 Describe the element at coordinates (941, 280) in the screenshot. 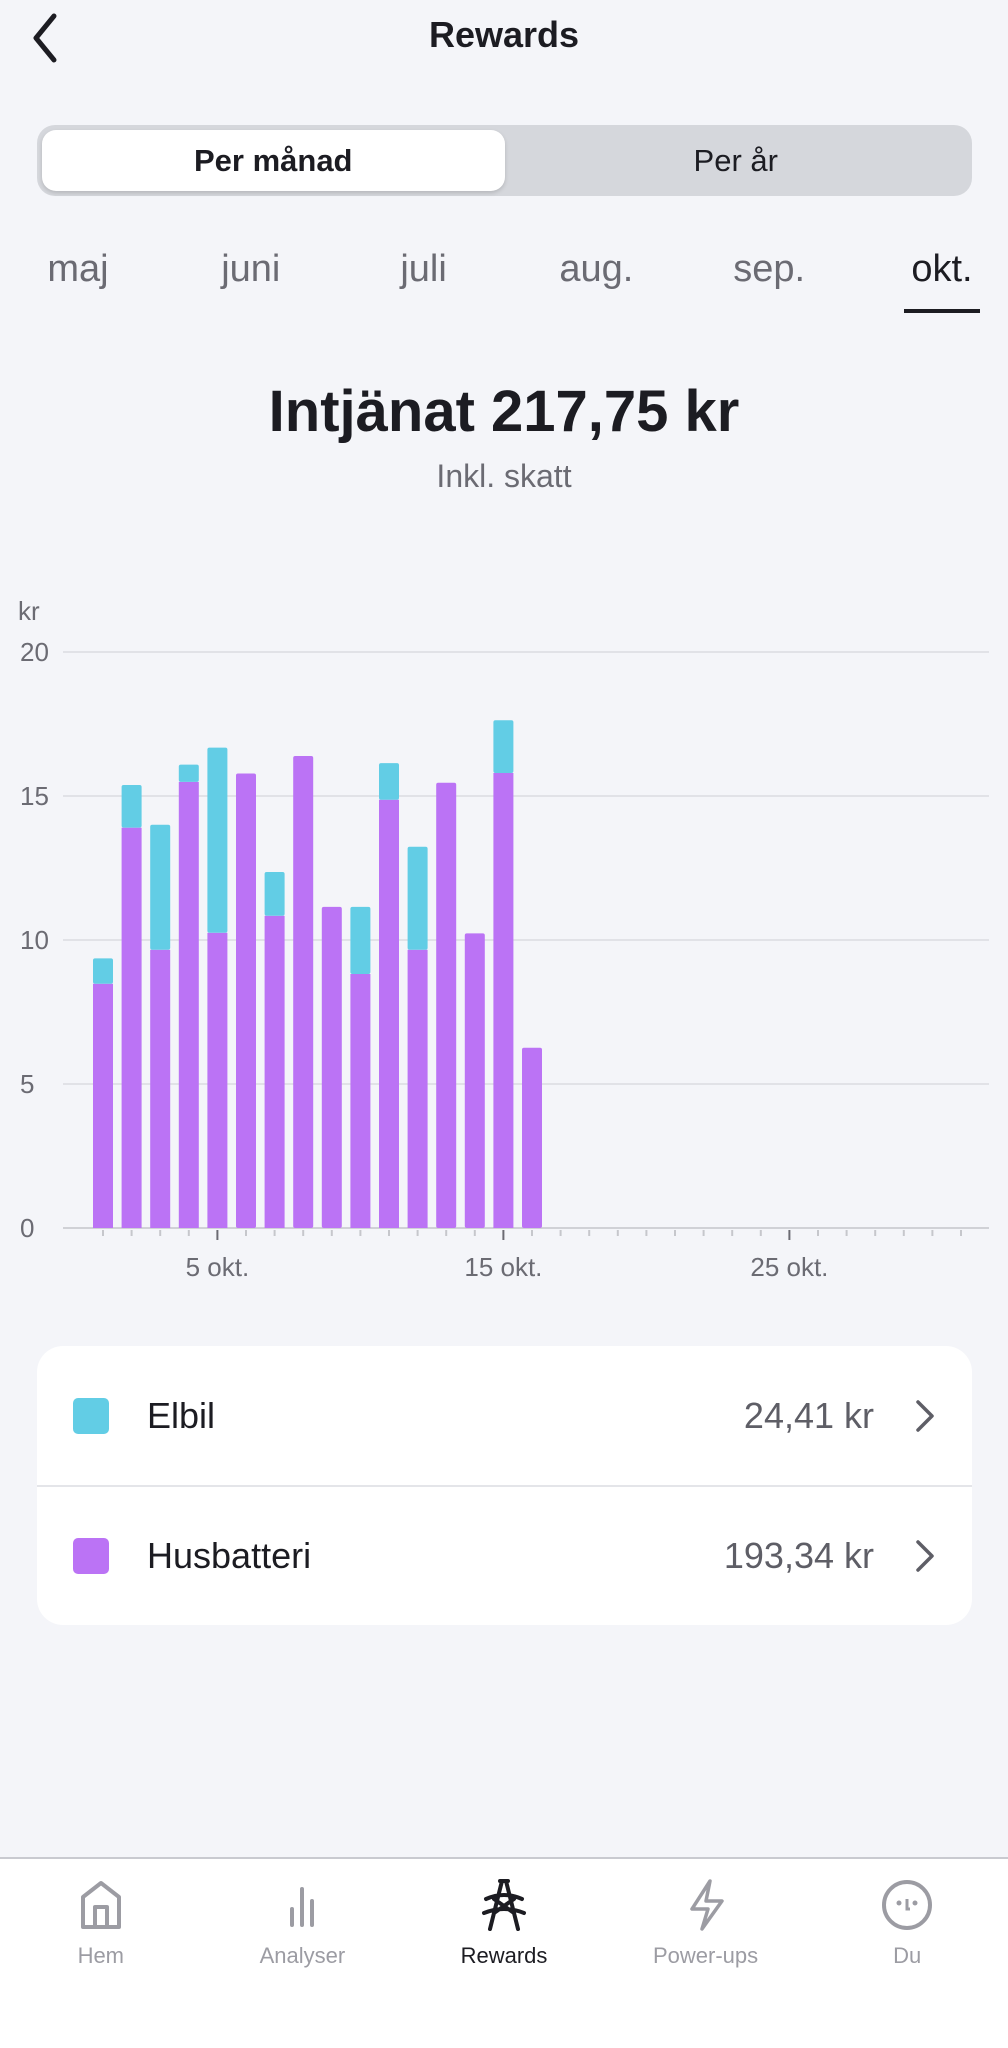

I see `tab-okt: okt.` at that location.